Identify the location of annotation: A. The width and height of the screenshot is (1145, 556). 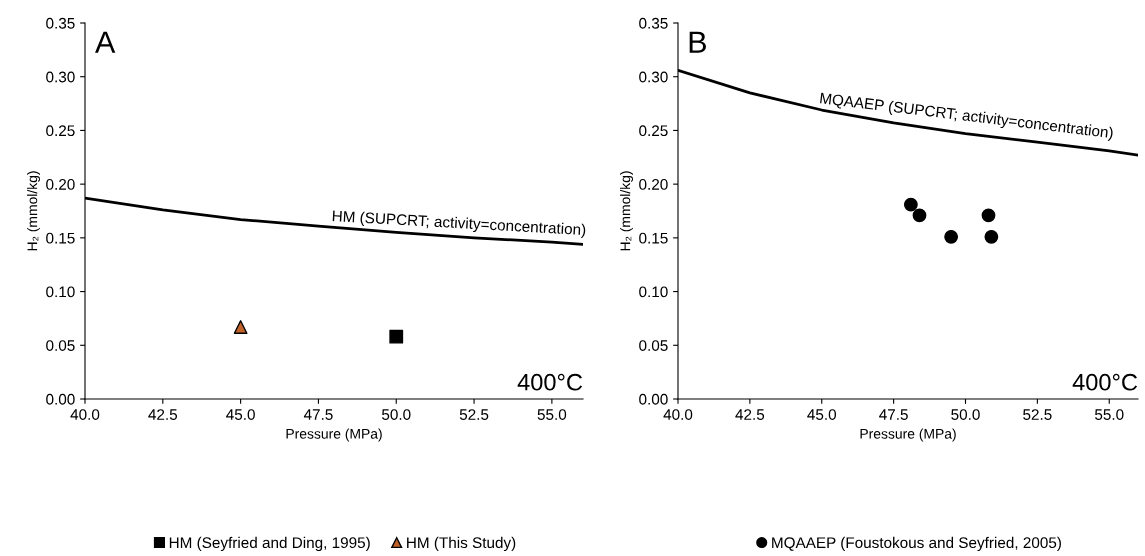
(105, 42).